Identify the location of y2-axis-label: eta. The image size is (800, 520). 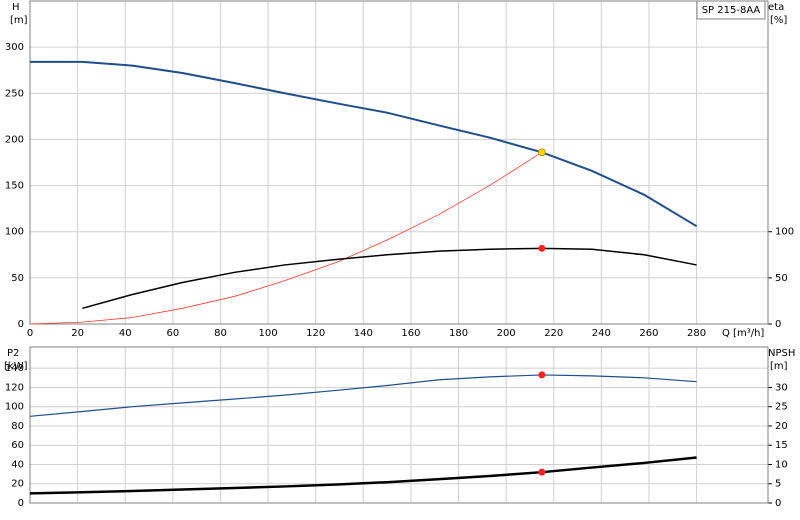
(776, 7).